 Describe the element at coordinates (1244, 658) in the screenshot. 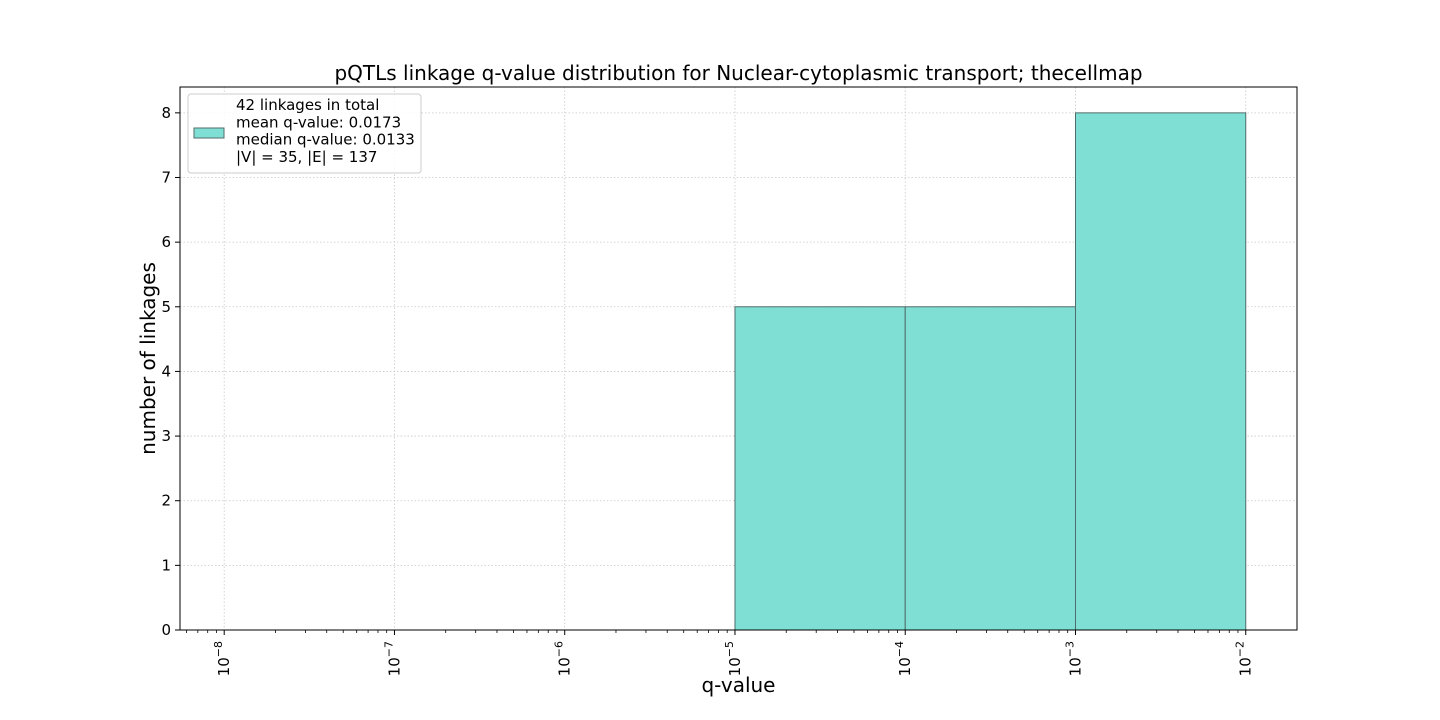

I see `x-tick-label: 10−2` at that location.